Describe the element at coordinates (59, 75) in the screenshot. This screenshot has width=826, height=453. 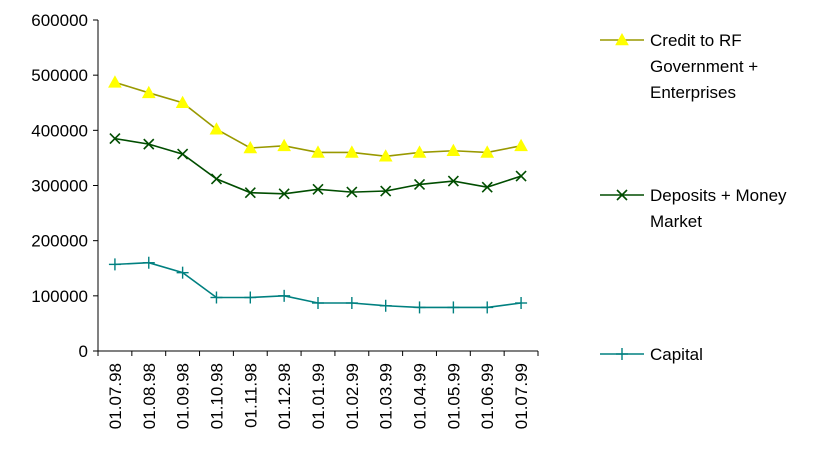
I see `y-tick-label: 500000` at that location.